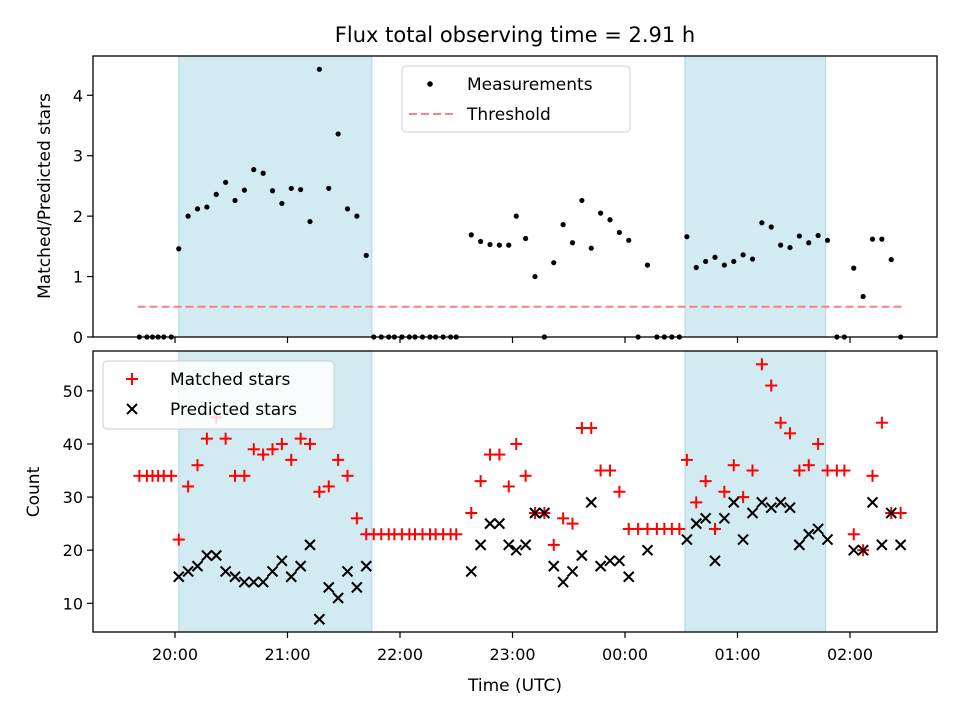 The image size is (960, 725). I want to click on y-tick-label: 1, so click(78, 277).